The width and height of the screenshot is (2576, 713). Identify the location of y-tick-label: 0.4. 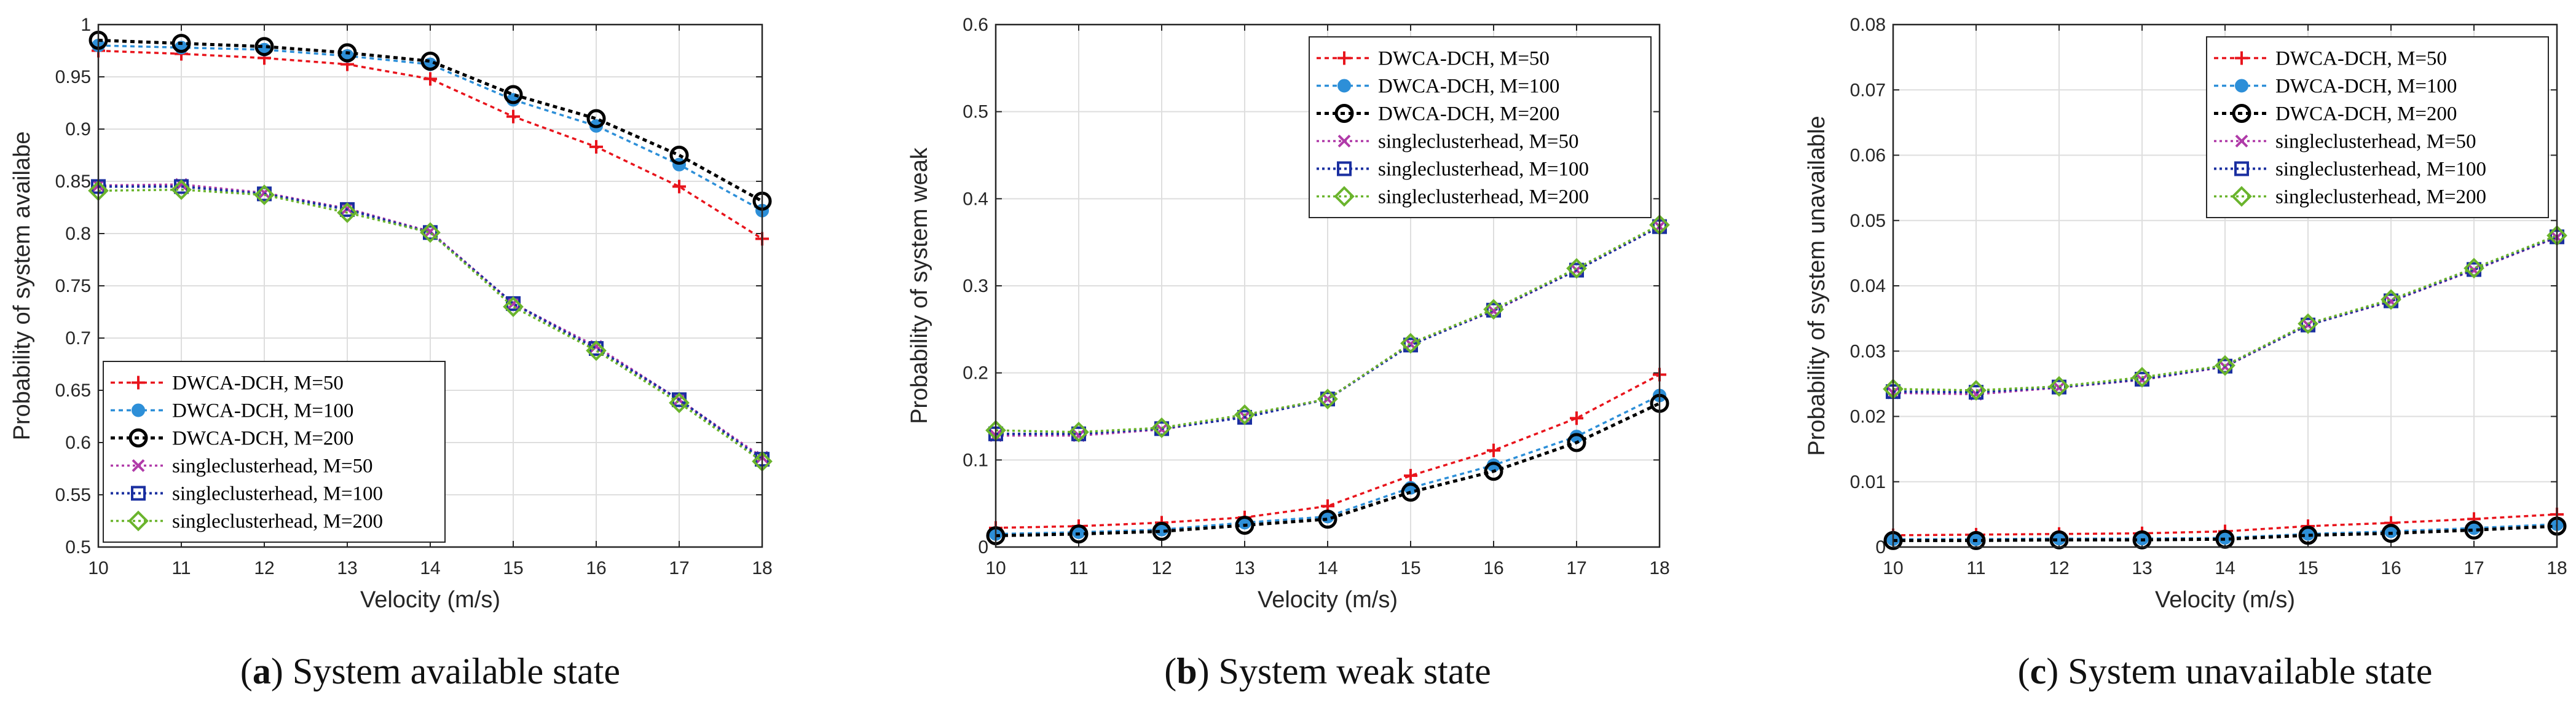
(976, 199).